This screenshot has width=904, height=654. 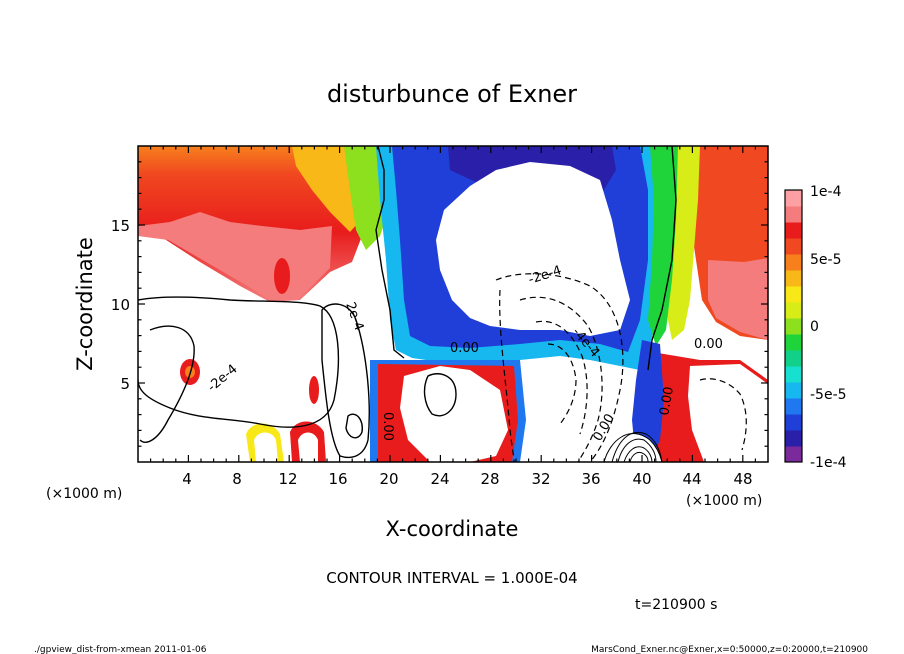 I want to click on upper-right-pink-core, so click(x=738, y=299).